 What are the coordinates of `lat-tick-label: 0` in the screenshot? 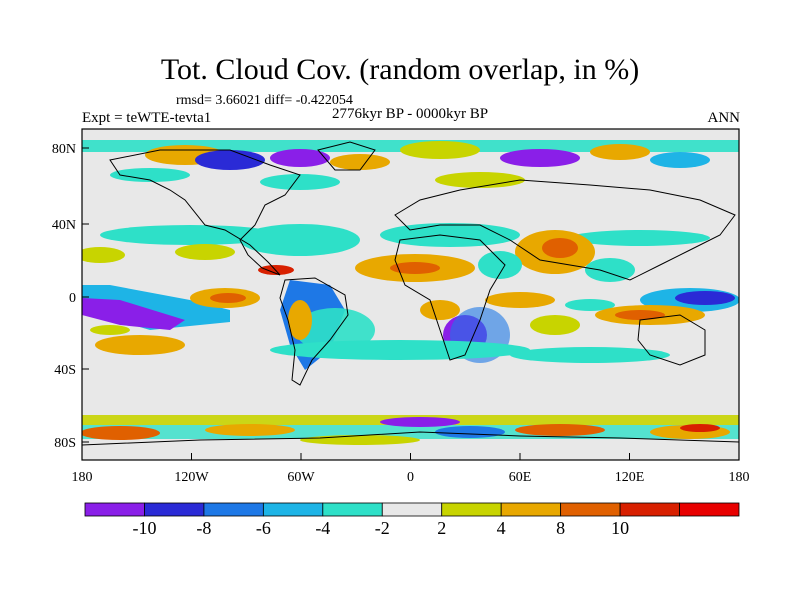 It's located at (72, 298).